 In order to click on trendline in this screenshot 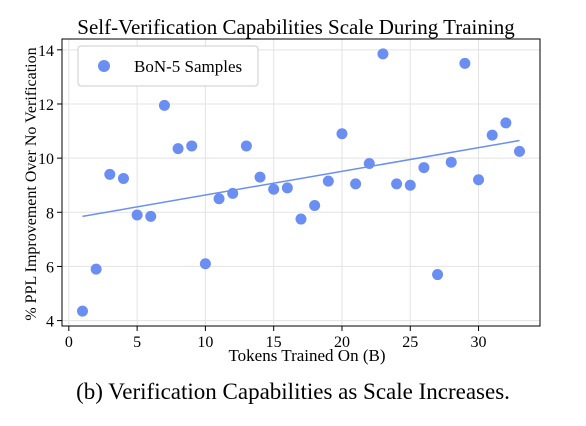, I will do `click(301, 178)`.